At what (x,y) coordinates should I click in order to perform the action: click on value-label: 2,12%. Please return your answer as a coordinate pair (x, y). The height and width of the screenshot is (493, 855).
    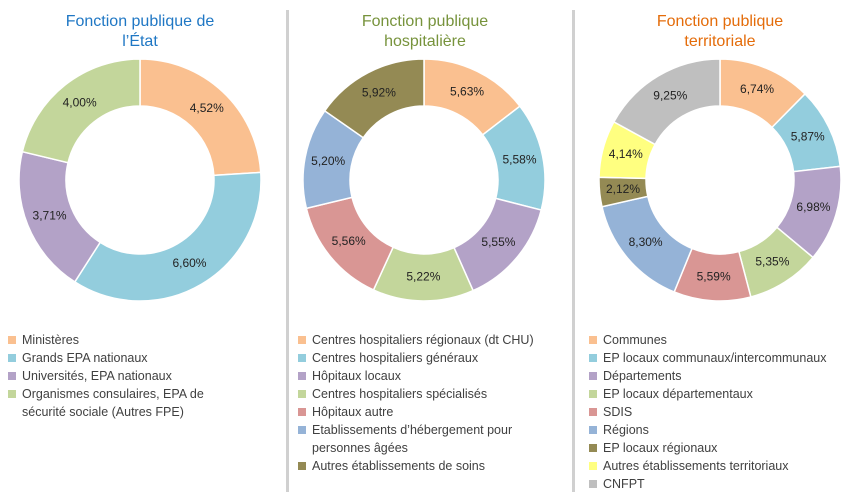
    Looking at the image, I should click on (623, 189).